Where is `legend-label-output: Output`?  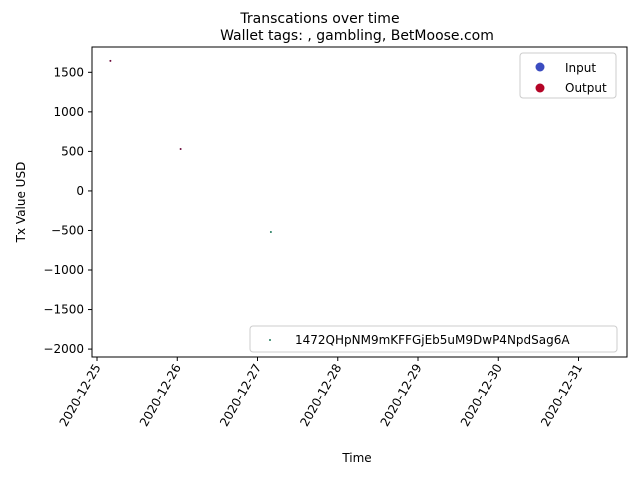
legend-label-output: Output is located at coordinates (586, 88).